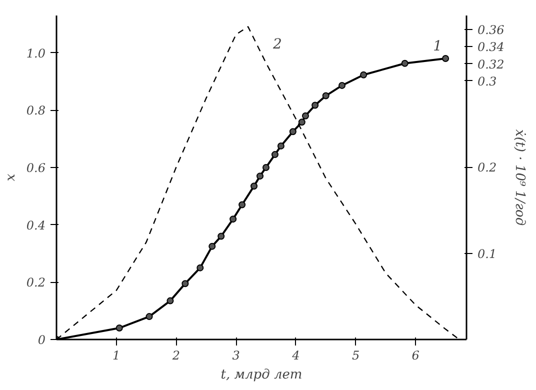 The height and width of the screenshot is (390, 536). I want to click on x-tick-label: 4, so click(295, 355).